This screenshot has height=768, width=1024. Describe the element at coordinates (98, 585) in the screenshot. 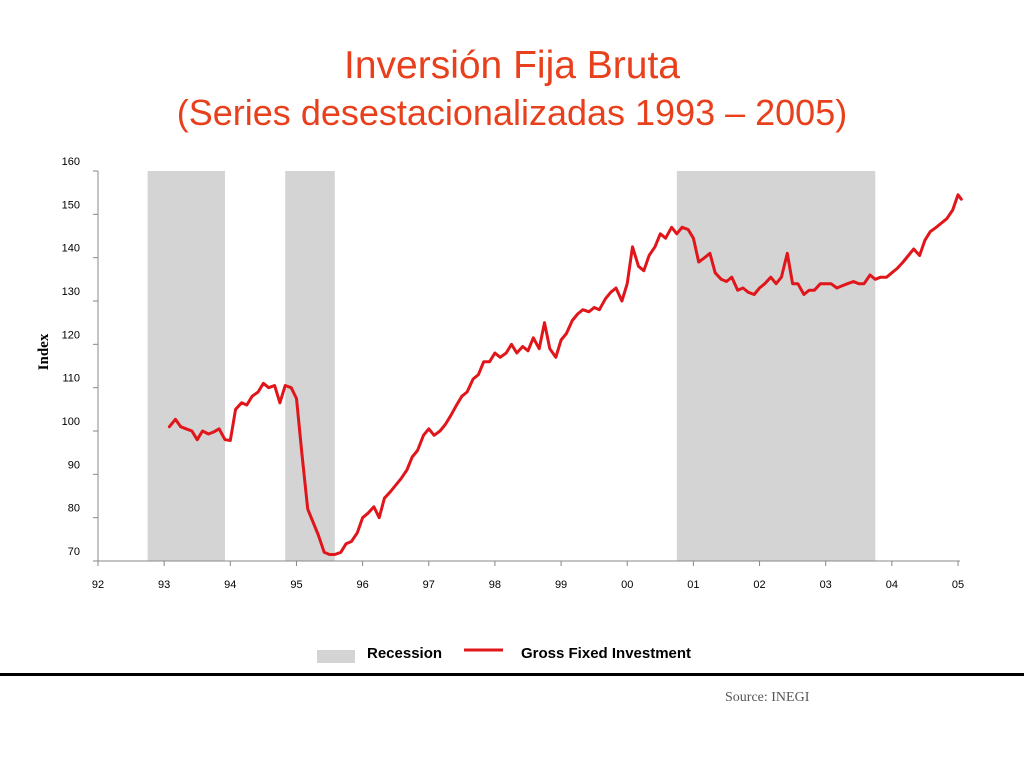

I see `x-tick-label: 92` at that location.